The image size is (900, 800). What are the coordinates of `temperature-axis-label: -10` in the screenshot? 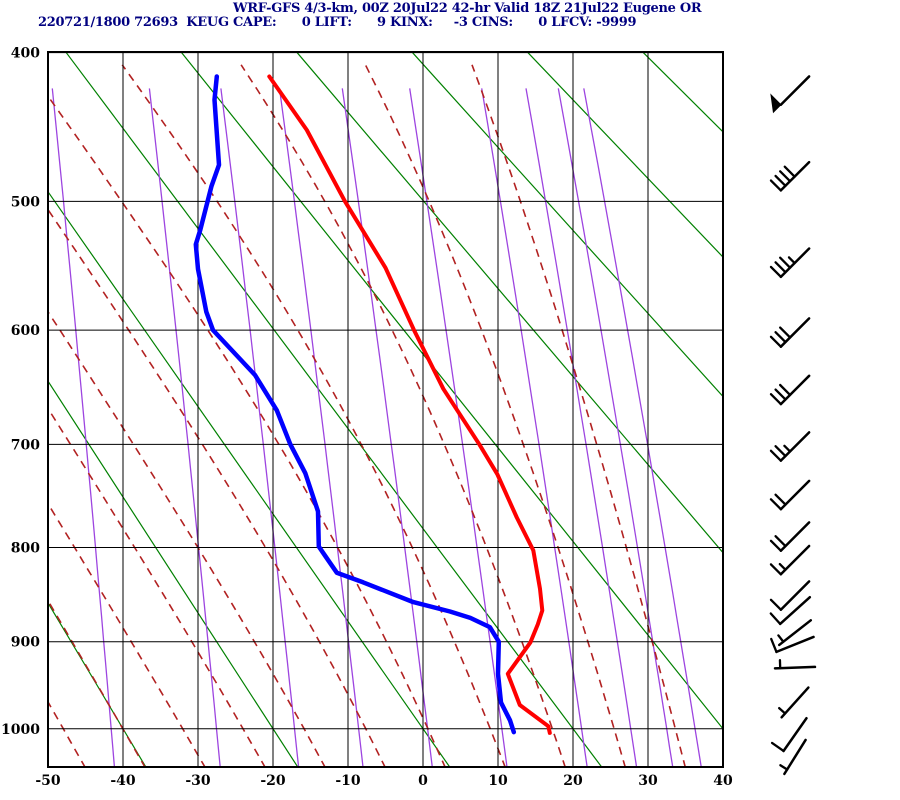 It's located at (348, 781).